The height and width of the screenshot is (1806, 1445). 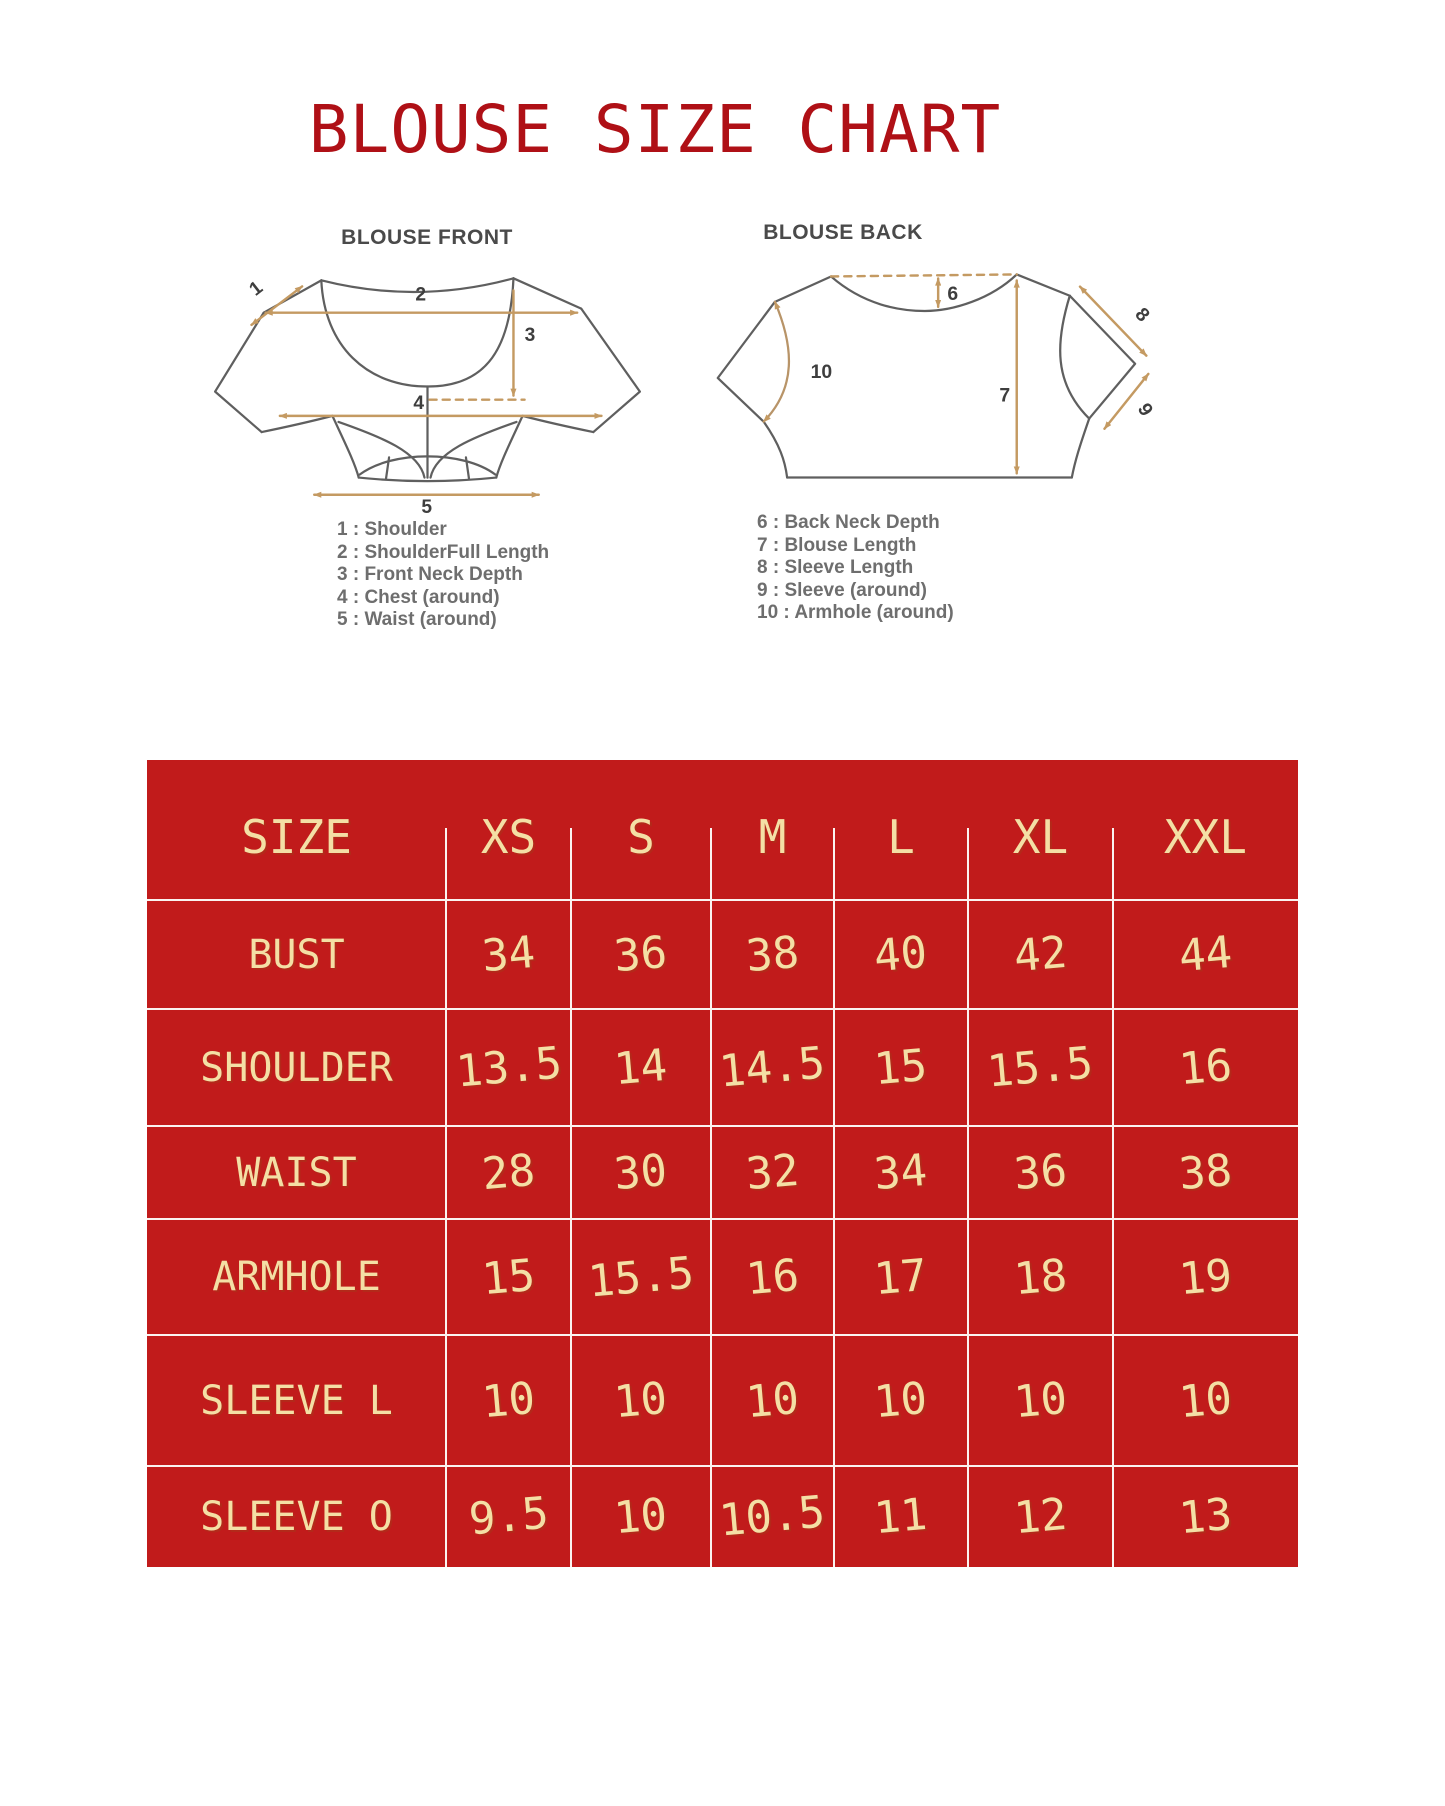 I want to click on measurement-value: 12, so click(x=1040, y=1516).